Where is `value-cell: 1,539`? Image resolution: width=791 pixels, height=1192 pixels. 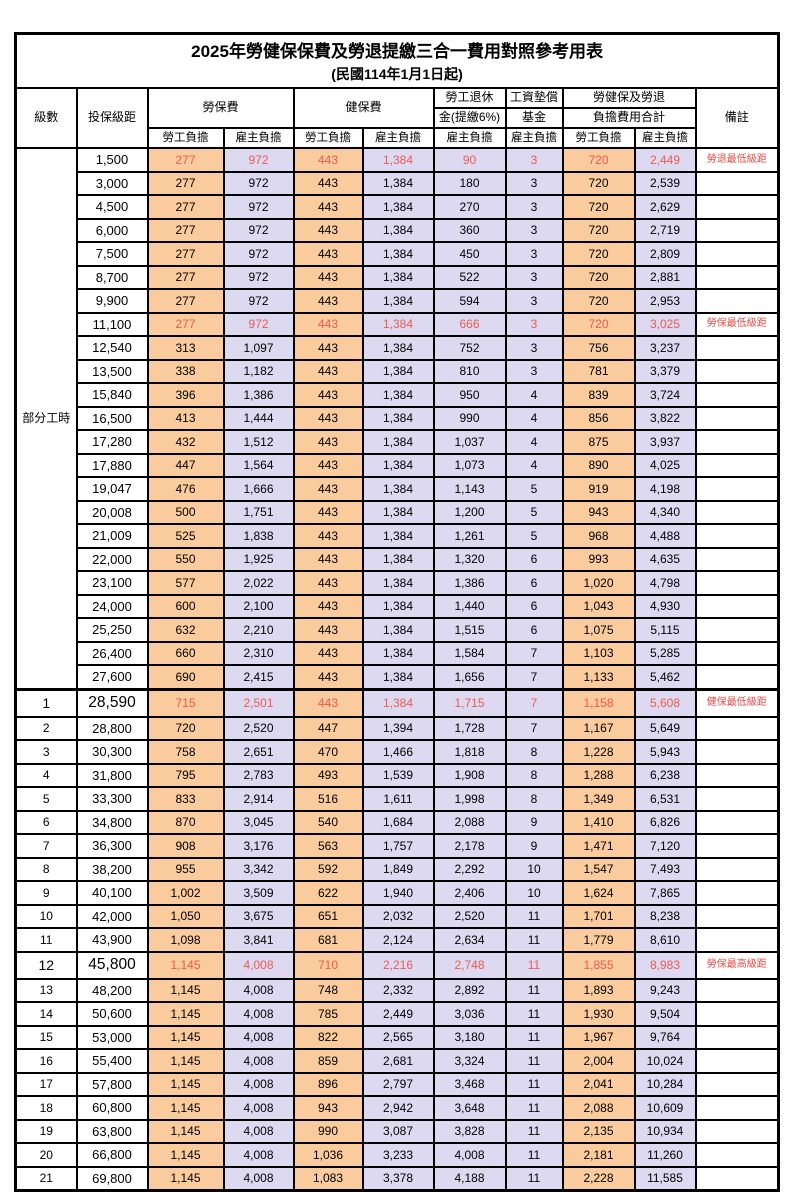 value-cell: 1,539 is located at coordinates (398, 775).